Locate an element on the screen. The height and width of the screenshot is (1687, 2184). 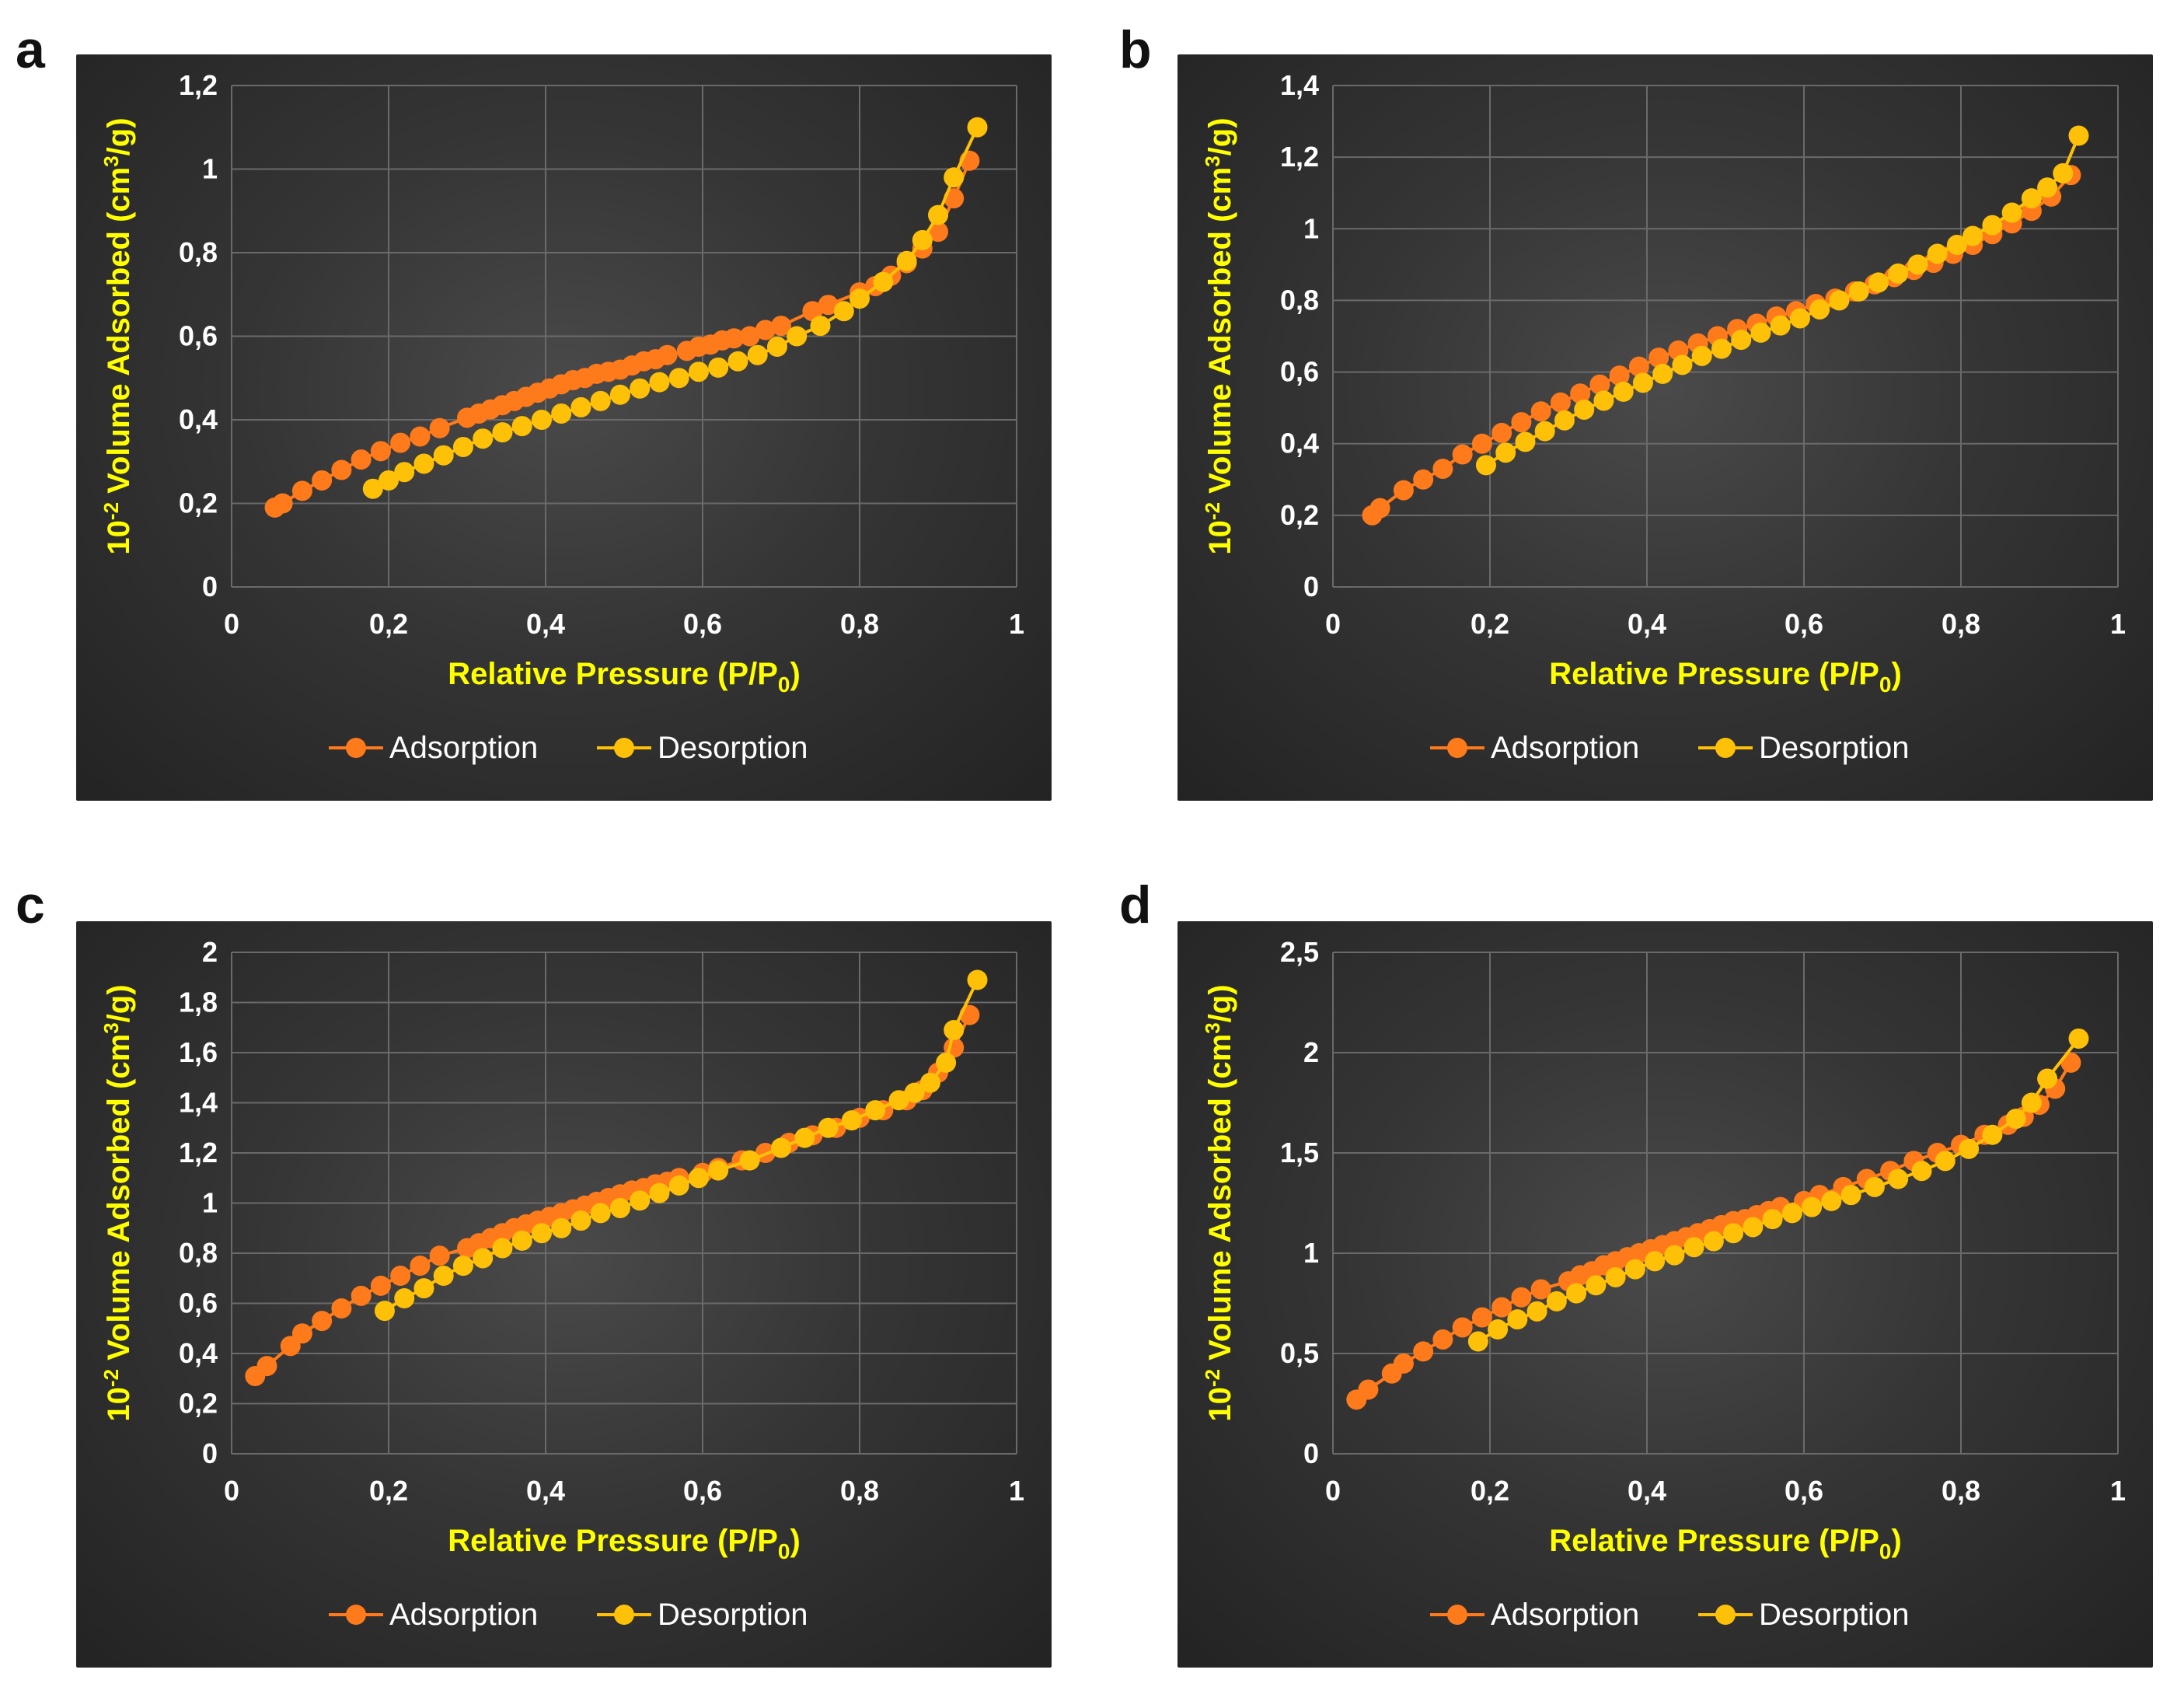
y-tick-label: 0,6 is located at coordinates (198, 1303).